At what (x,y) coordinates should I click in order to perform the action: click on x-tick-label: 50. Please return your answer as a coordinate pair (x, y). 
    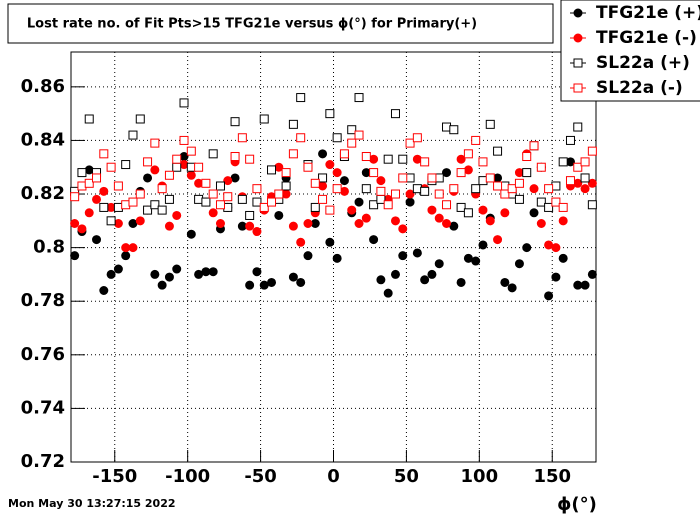
    Looking at the image, I should click on (406, 476).